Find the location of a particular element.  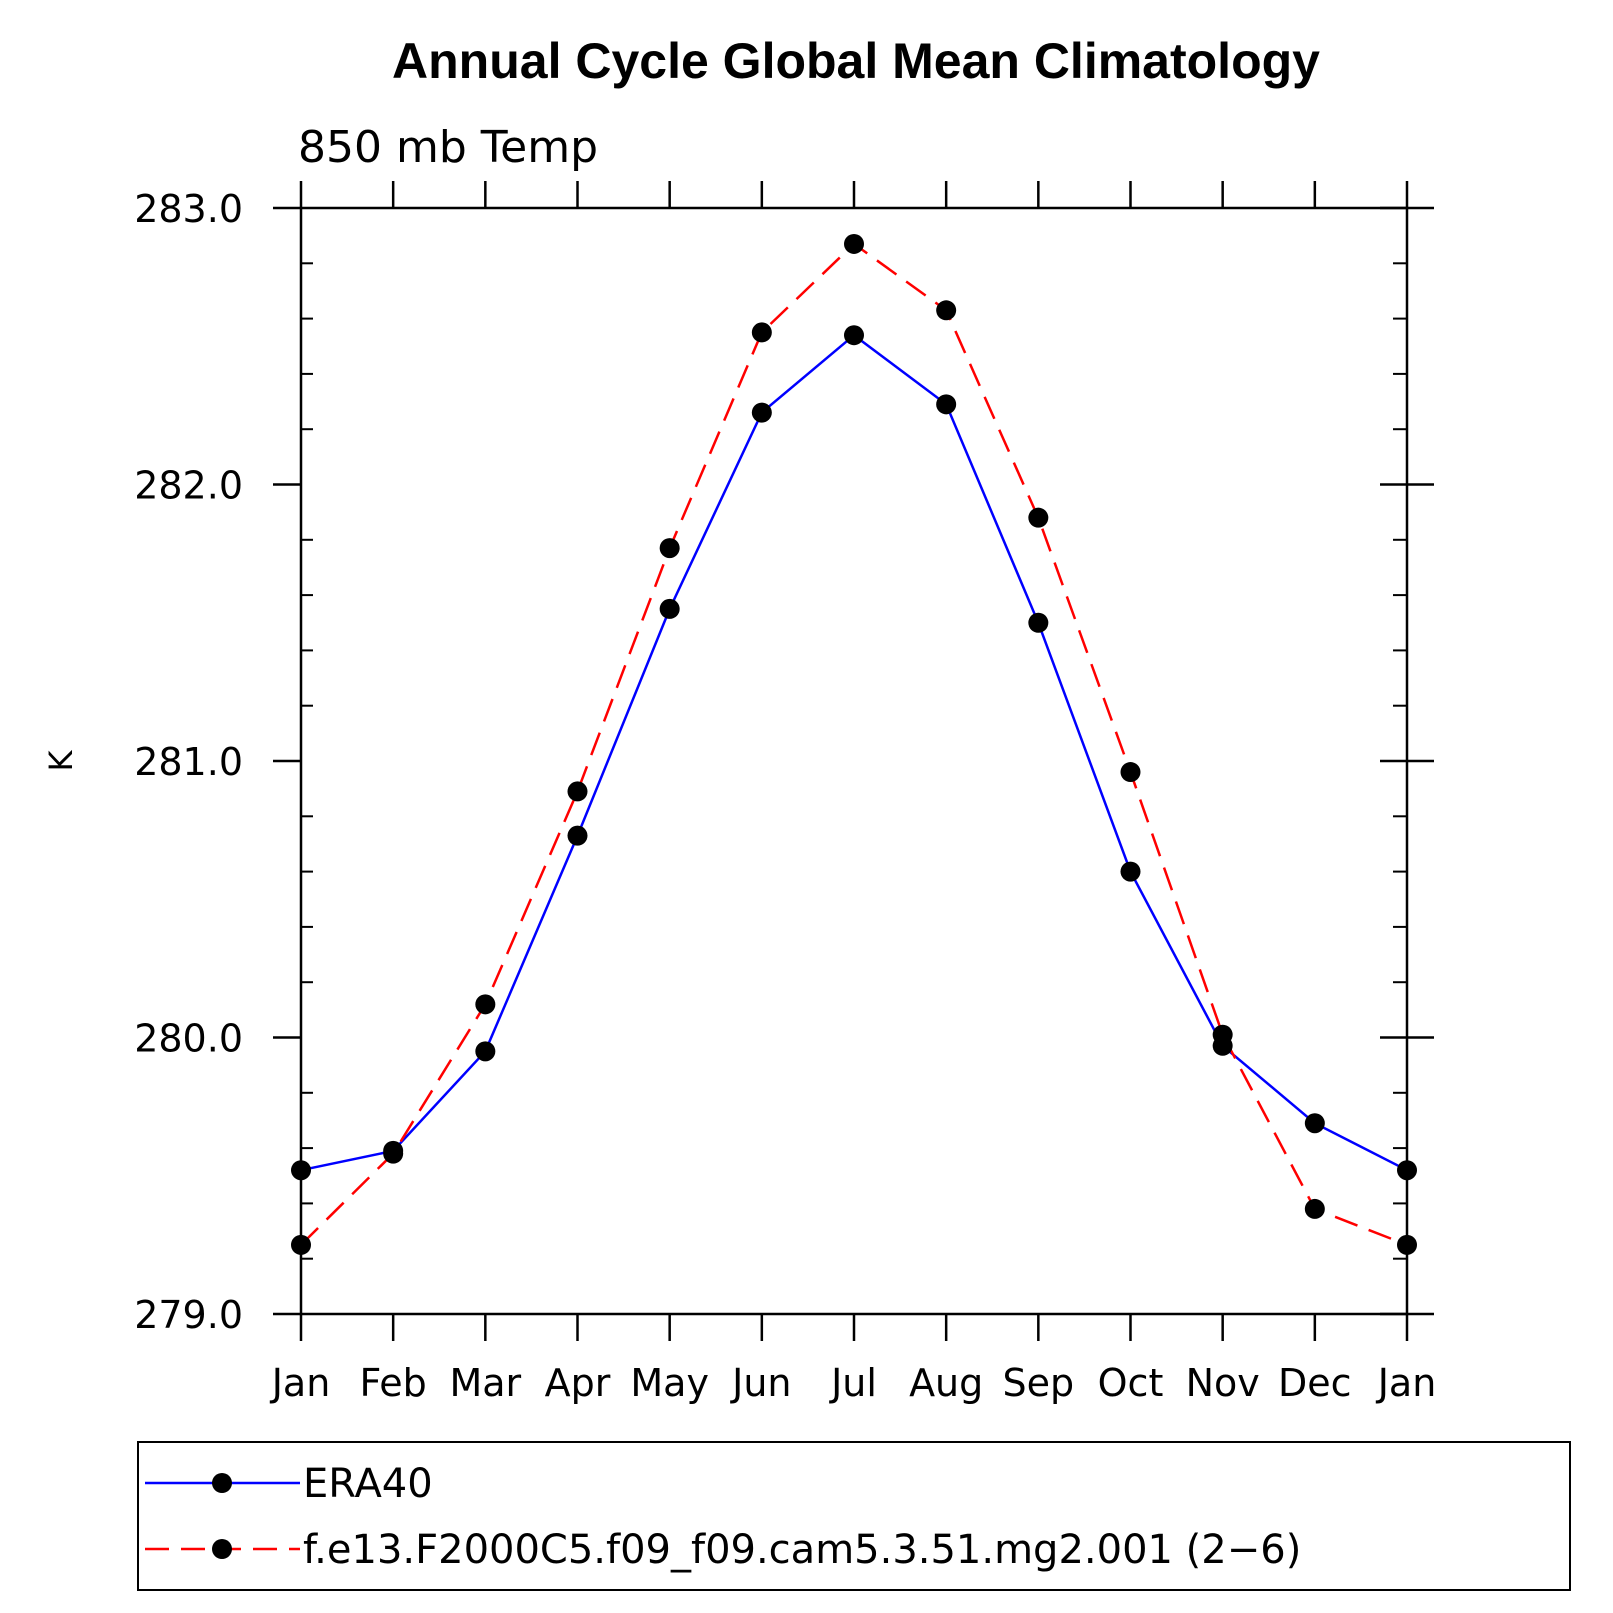

x-tick-label: Jun is located at coordinates (760, 1383).